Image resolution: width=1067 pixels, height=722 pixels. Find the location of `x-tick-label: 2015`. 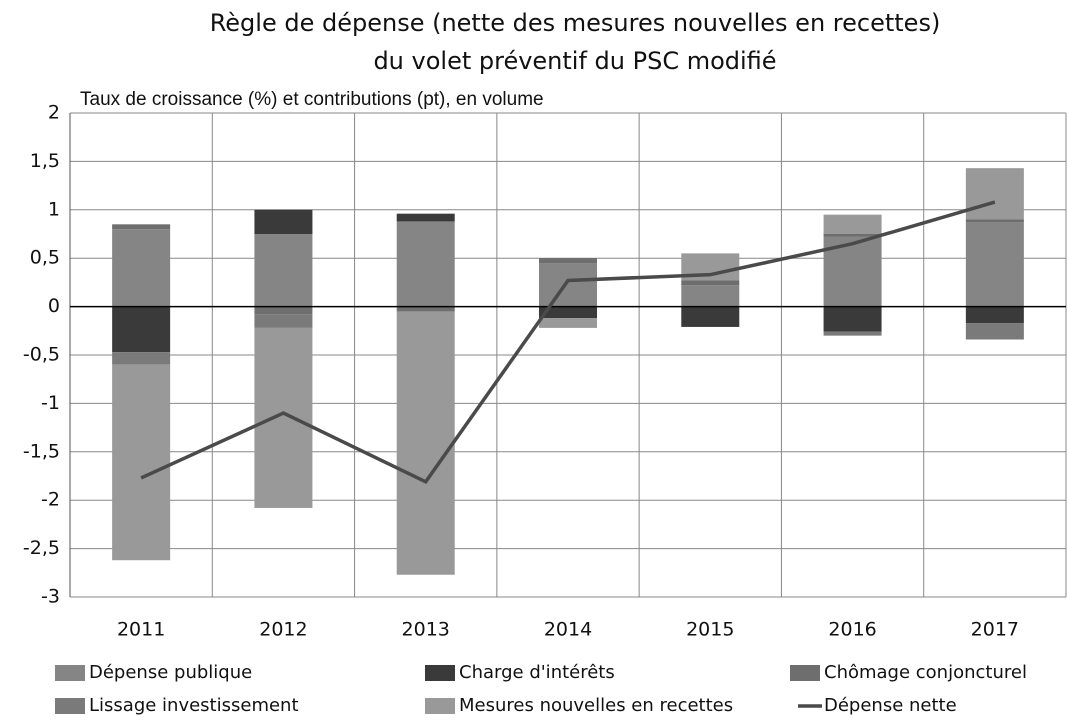

x-tick-label: 2015 is located at coordinates (710, 630).